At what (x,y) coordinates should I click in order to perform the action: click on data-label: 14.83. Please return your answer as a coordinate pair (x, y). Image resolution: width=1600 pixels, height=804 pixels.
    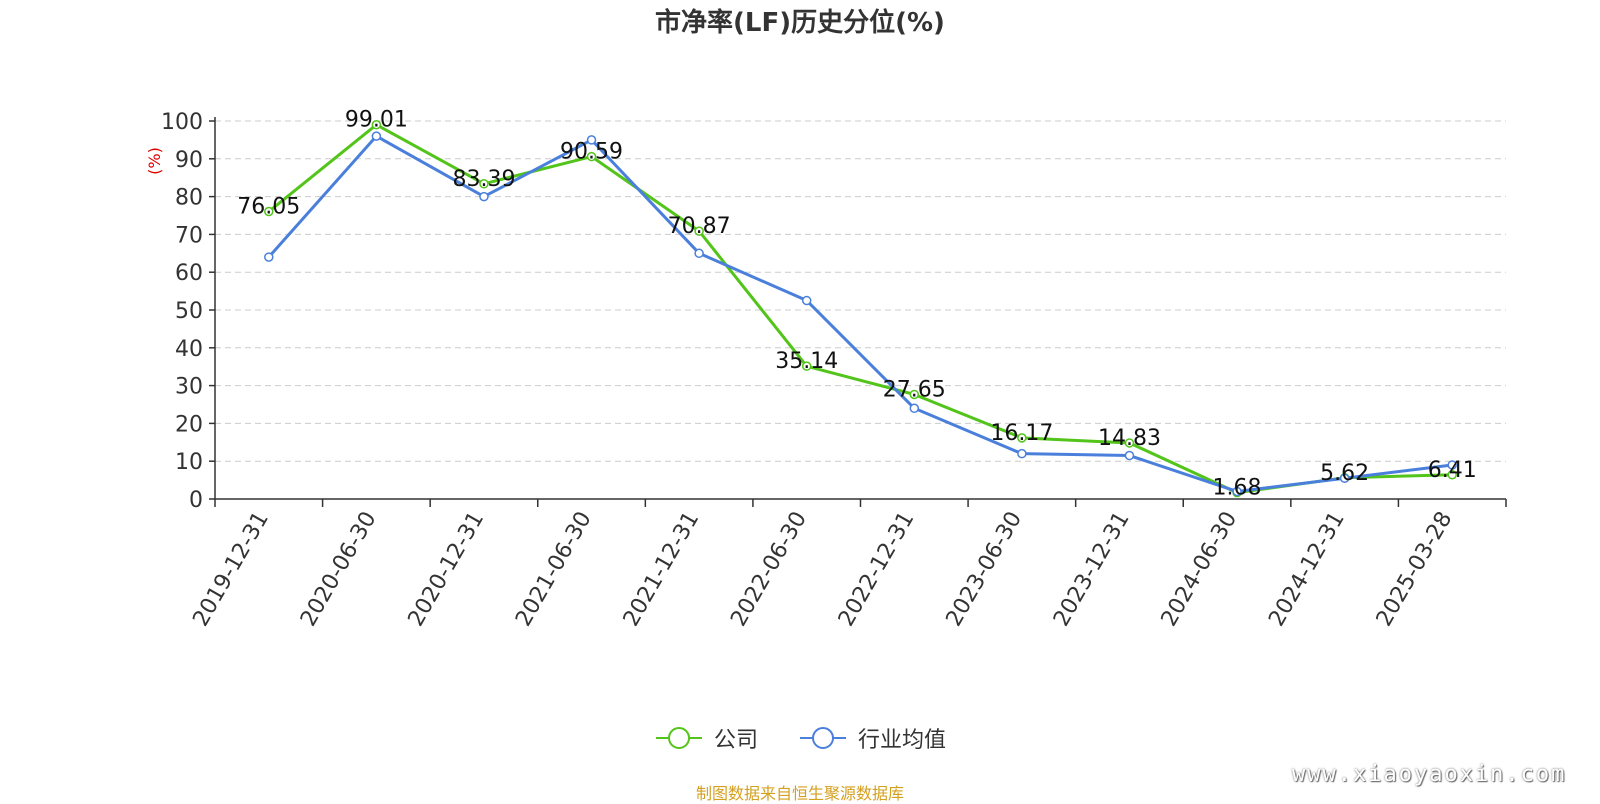
    Looking at the image, I should click on (1129, 438).